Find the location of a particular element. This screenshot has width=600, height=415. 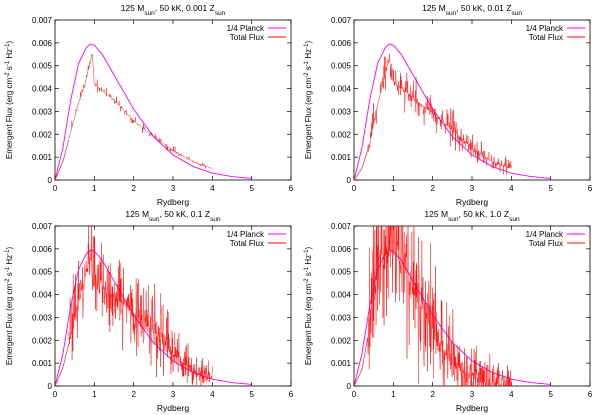

chart-title: 125 Msun, 50 kK, 1.0 Zsun is located at coordinates (472, 216).